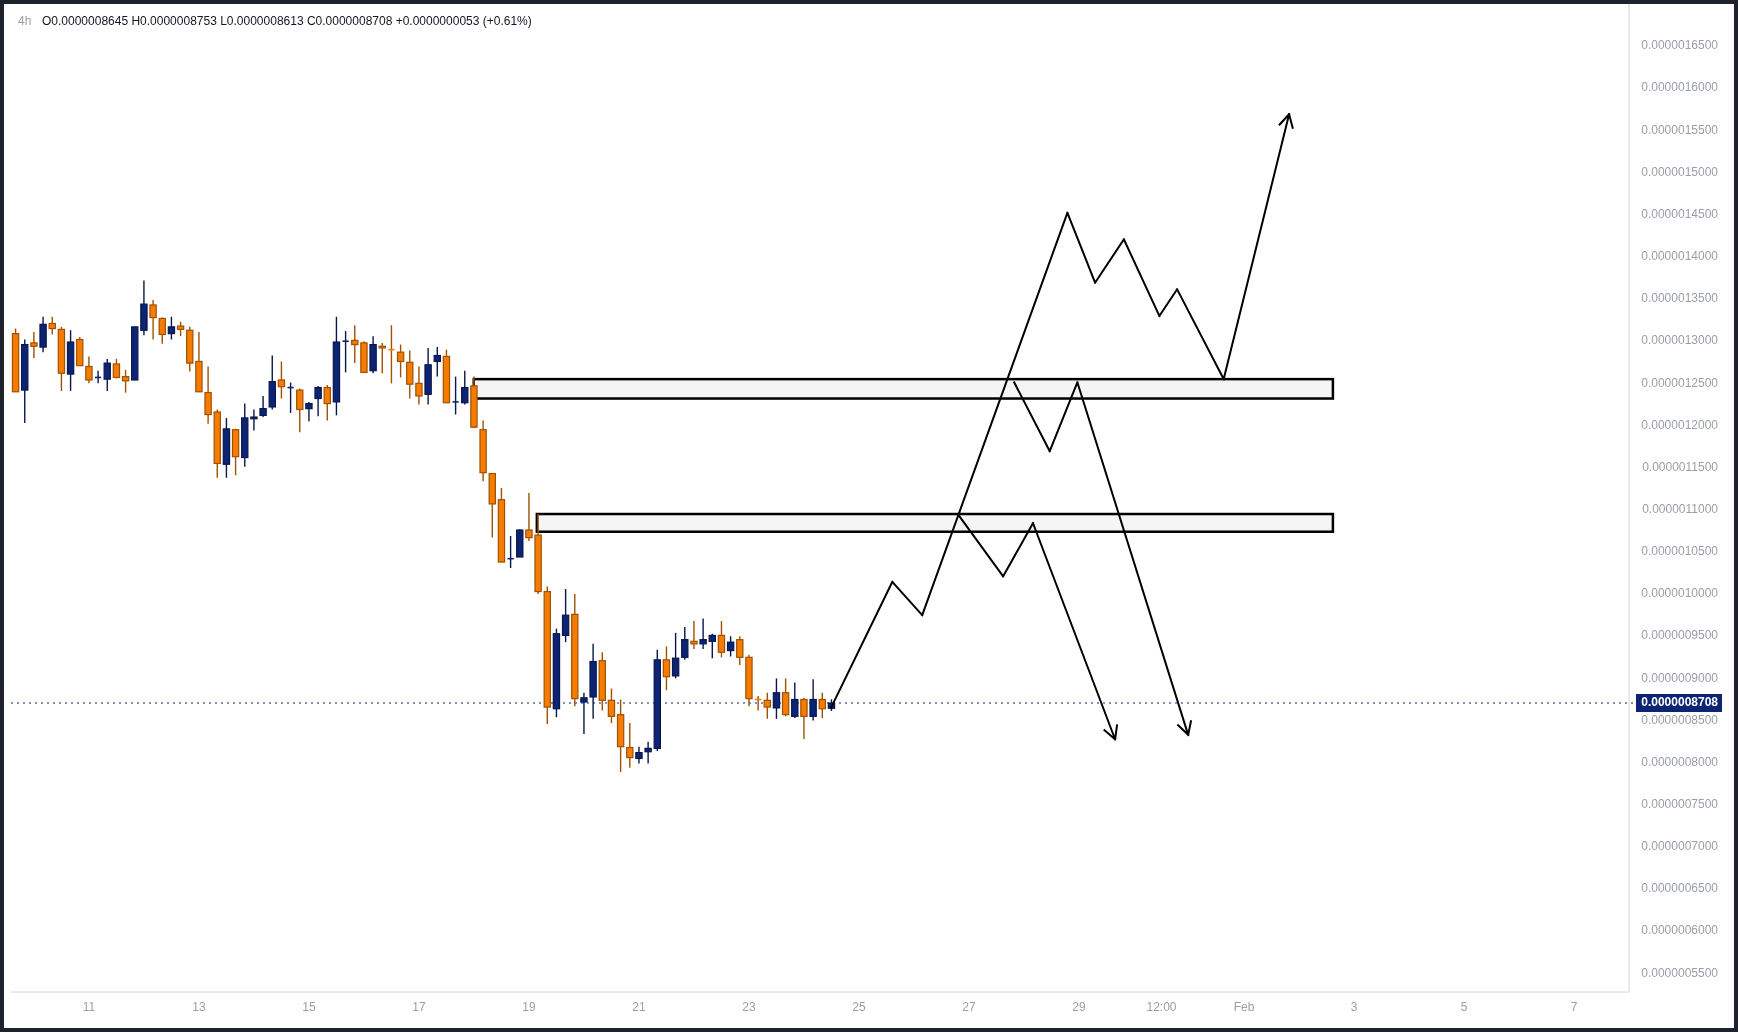 The image size is (1738, 1032). What do you see at coordinates (1680, 382) in the screenshot?
I see `y-tick-label: 0.0000012500` at bounding box center [1680, 382].